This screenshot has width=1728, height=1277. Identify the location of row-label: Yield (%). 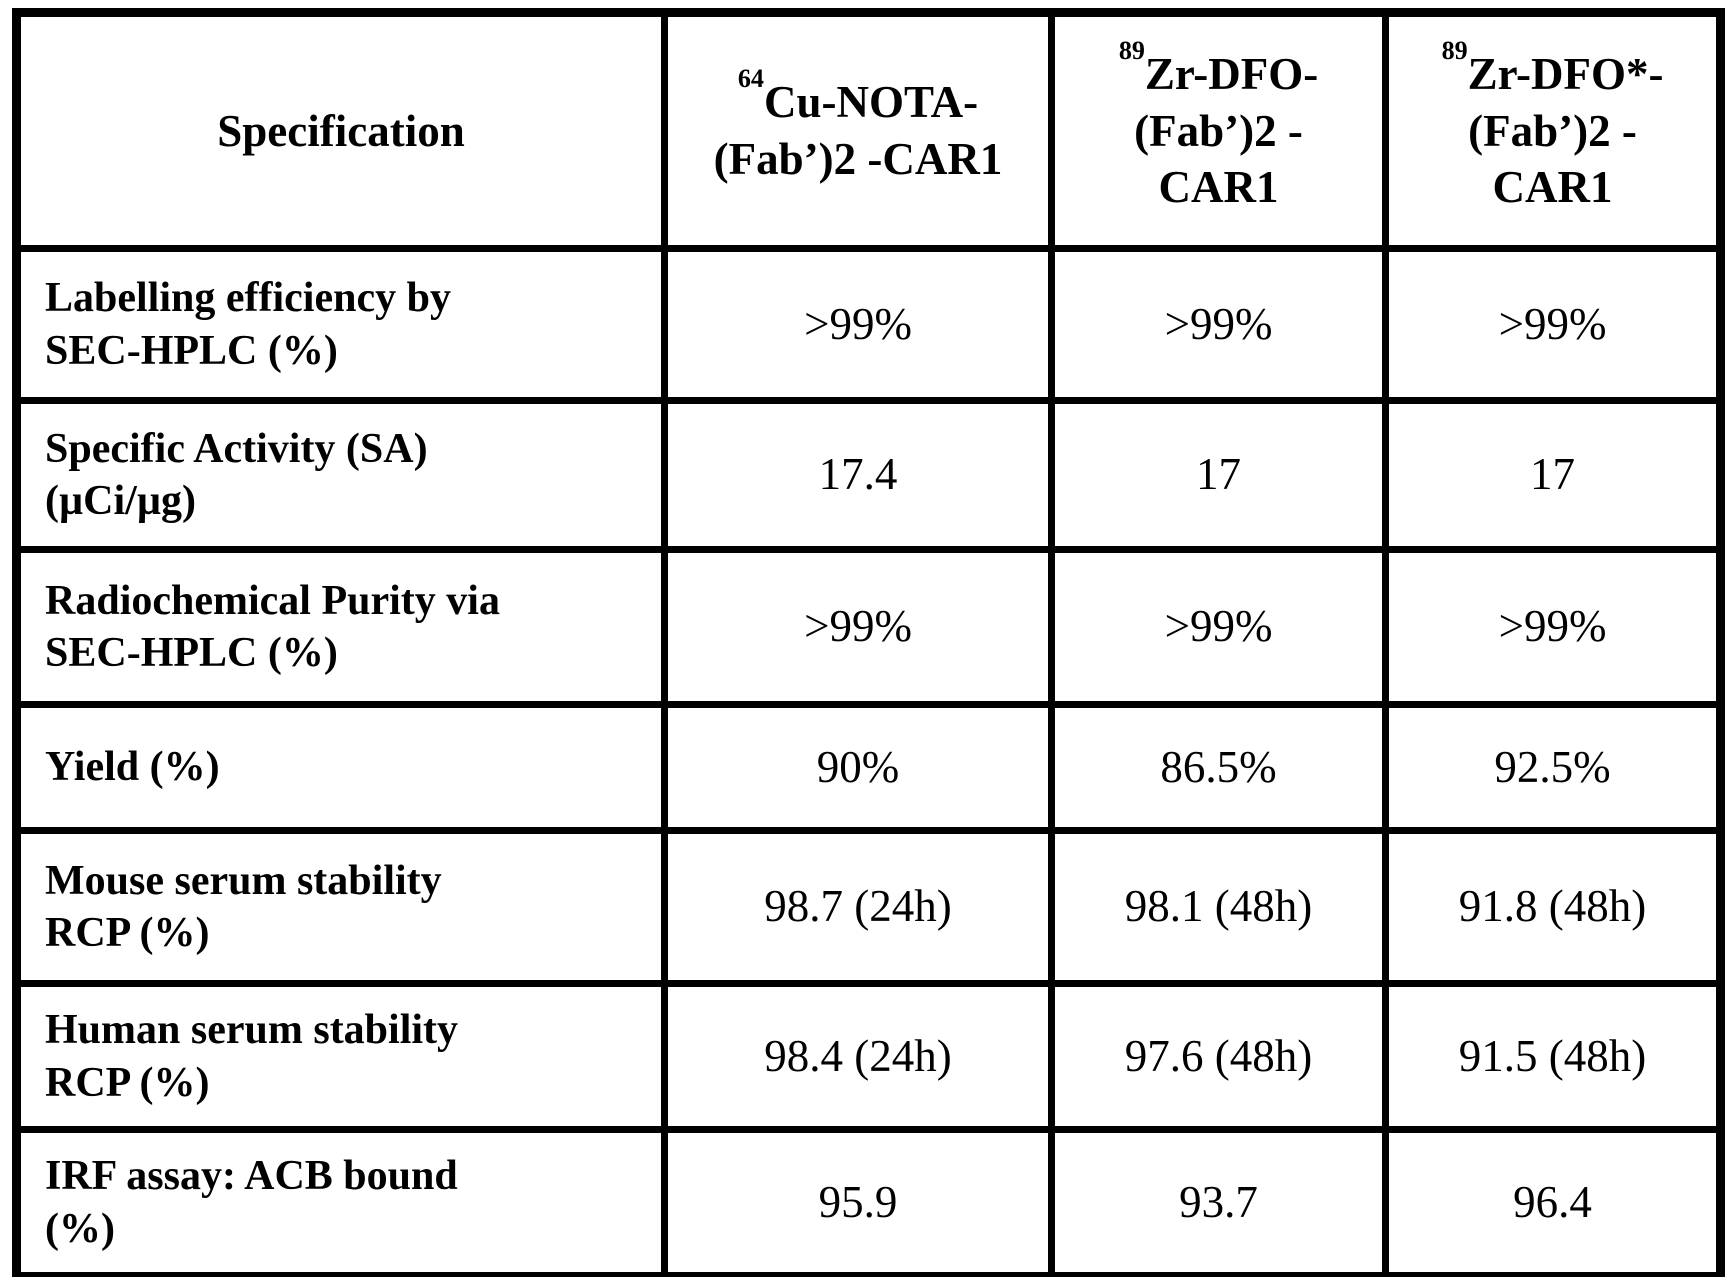
(340, 767).